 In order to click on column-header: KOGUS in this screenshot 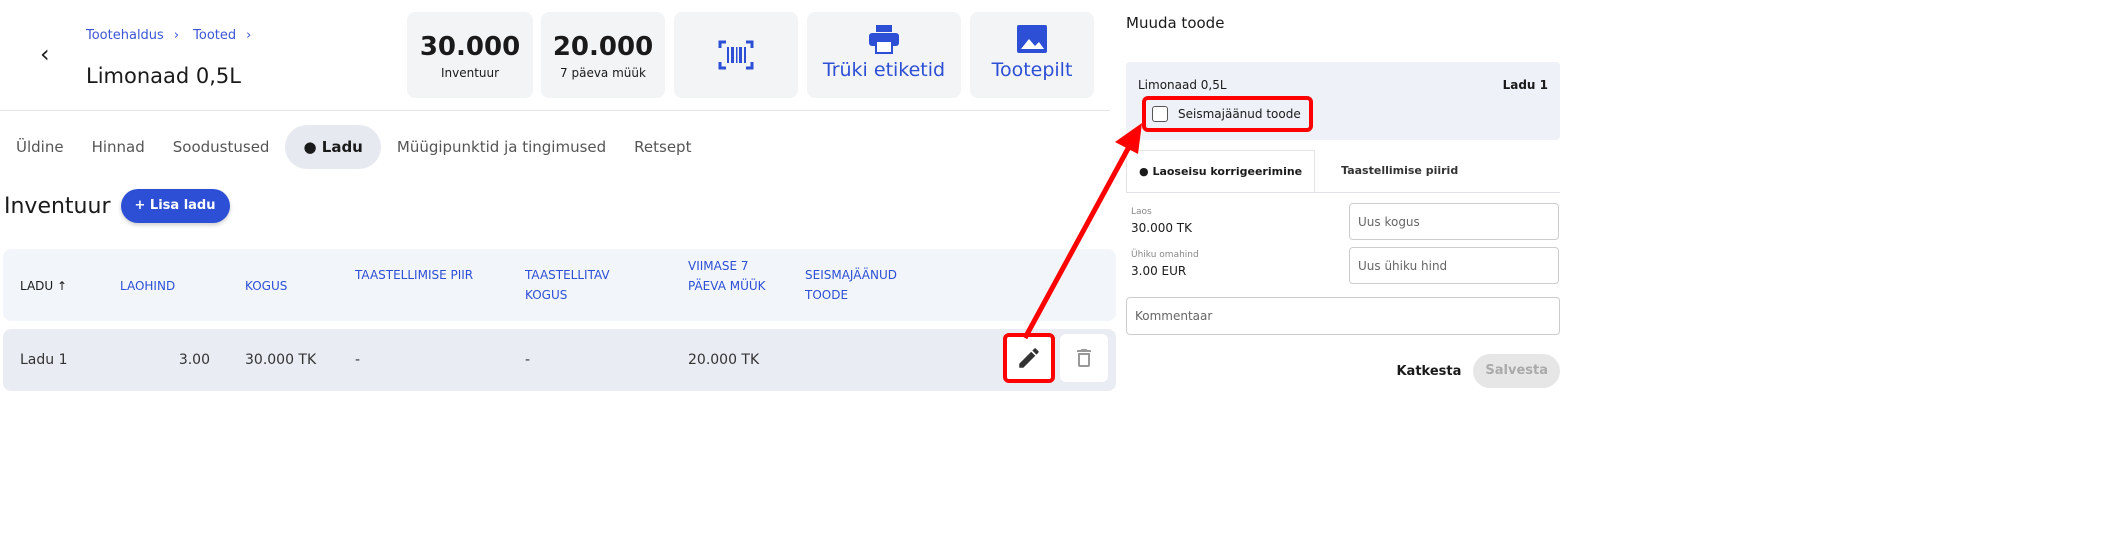, I will do `click(266, 286)`.